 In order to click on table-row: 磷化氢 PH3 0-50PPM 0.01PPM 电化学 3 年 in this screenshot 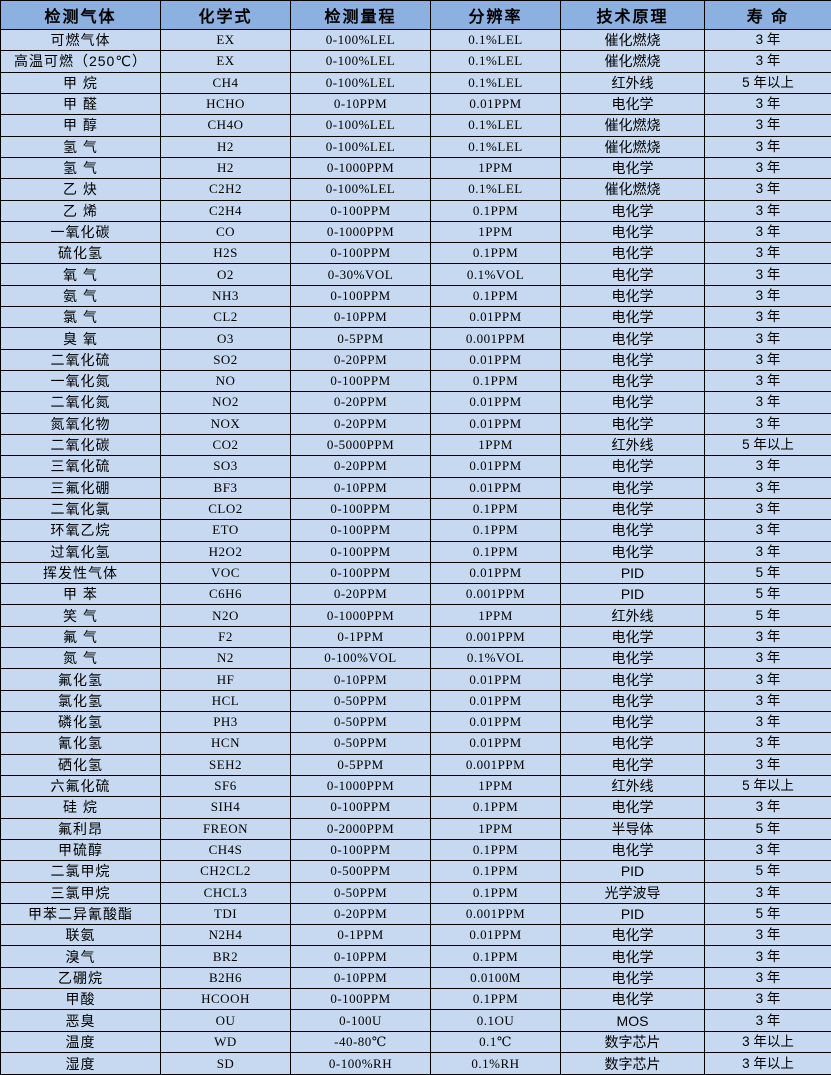, I will do `click(415, 722)`.